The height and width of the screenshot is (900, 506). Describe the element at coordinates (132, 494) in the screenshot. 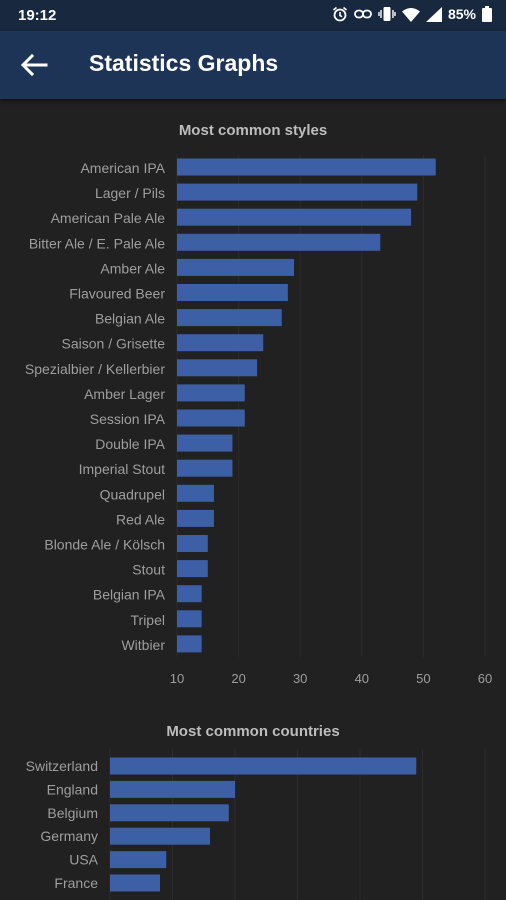

I see `category-label: Quadrupel` at that location.